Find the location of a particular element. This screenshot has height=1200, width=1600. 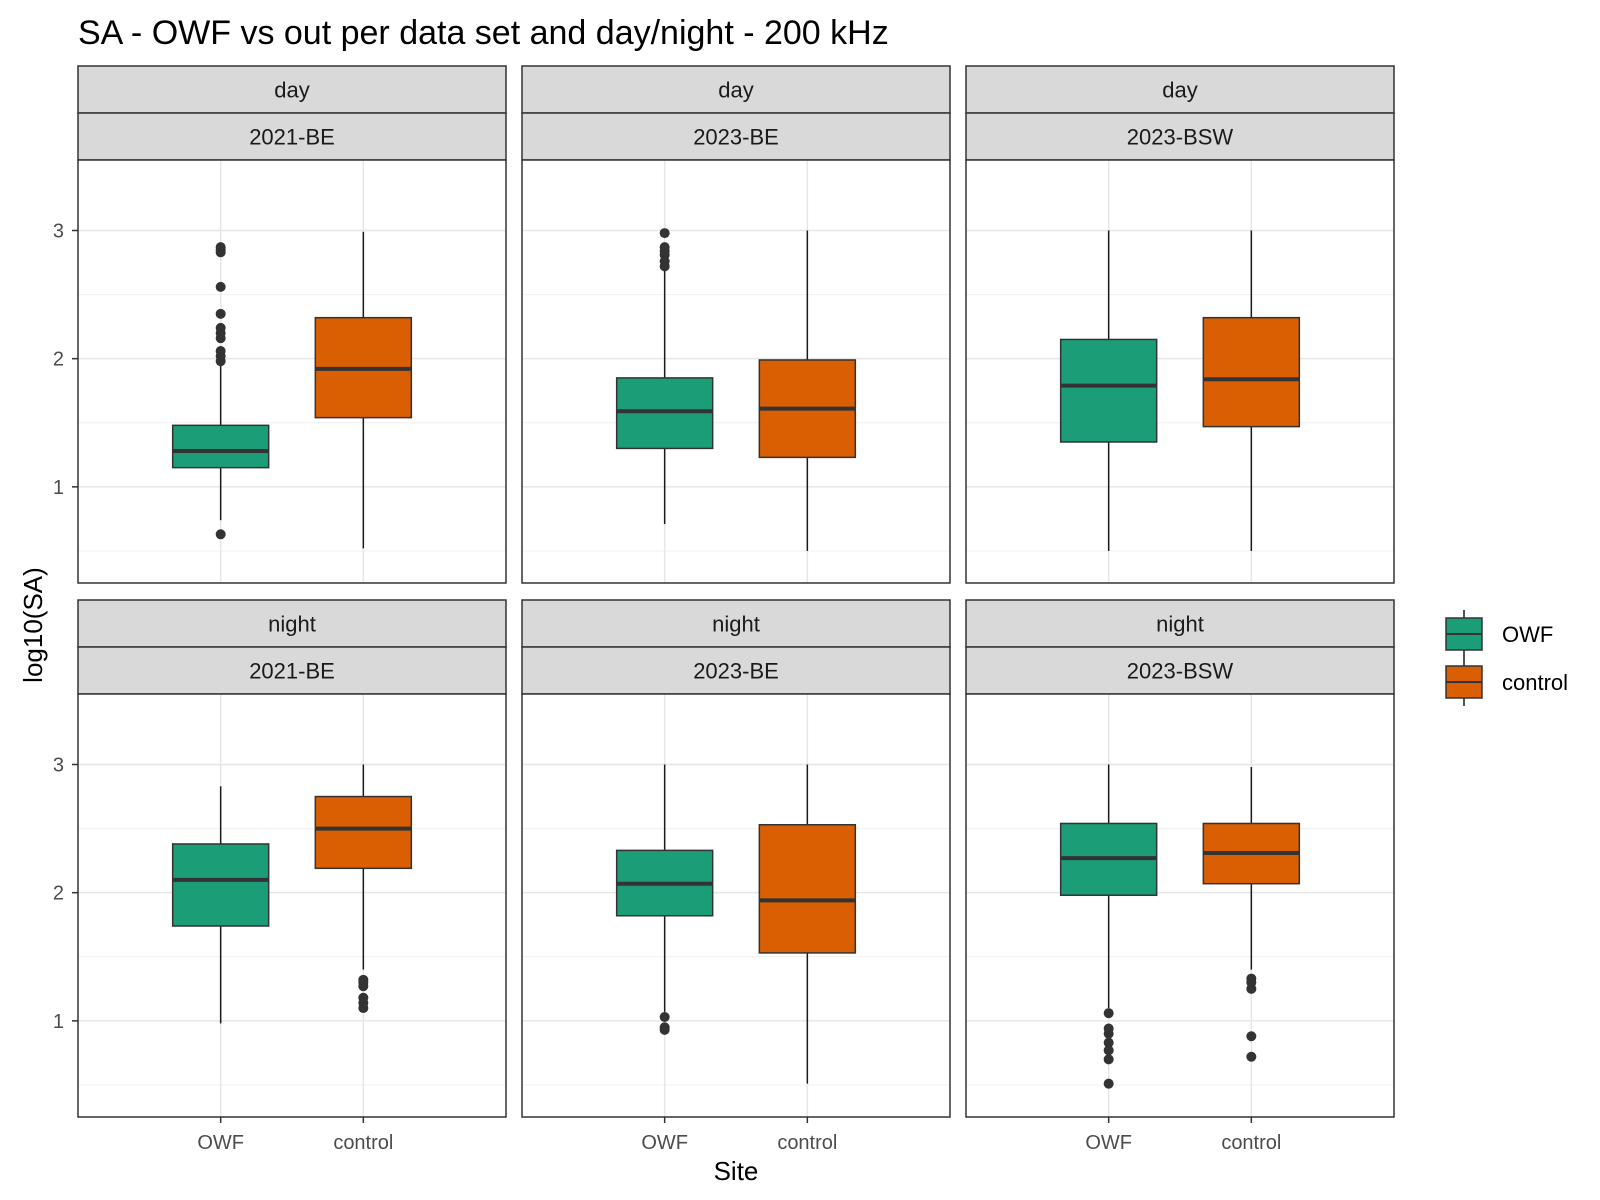

facet-panel: day 2023-BSW is located at coordinates (1180, 324).